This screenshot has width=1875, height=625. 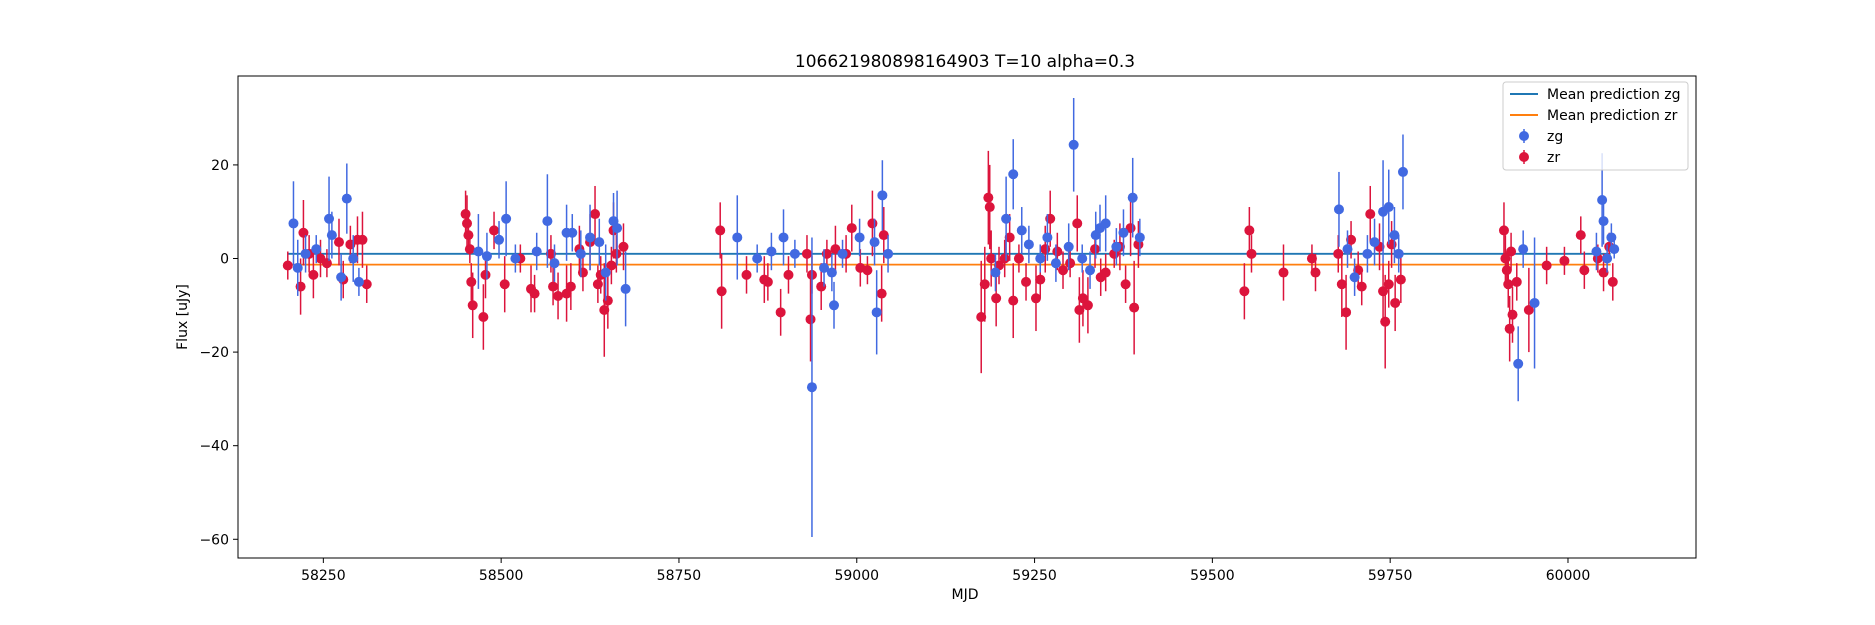 What do you see at coordinates (1555, 137) in the screenshot?
I see `legend-label-zg: zg` at bounding box center [1555, 137].